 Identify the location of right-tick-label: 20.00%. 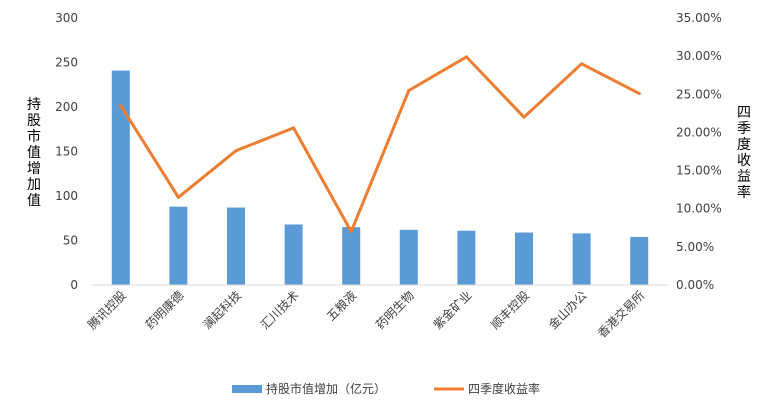
(699, 132).